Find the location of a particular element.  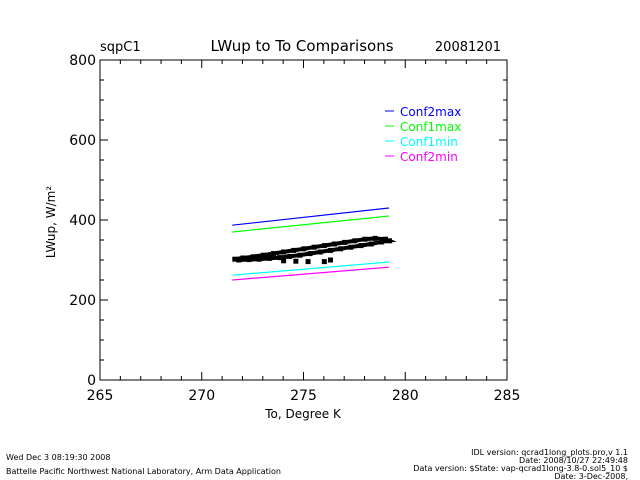

y-tick-label: 0 is located at coordinates (91, 381).